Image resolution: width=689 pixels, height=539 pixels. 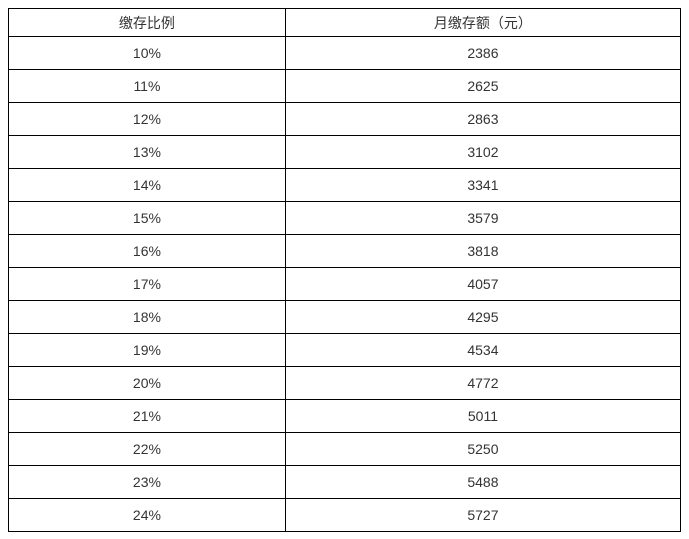 I want to click on table-row: 10% 2386, so click(x=345, y=53).